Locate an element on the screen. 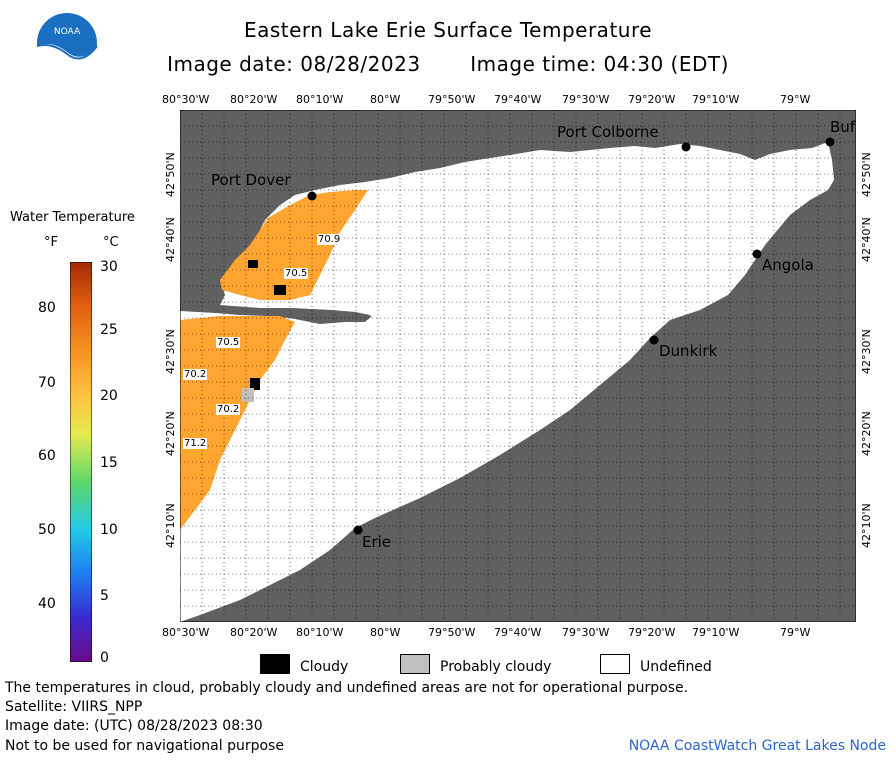  fahrenheit-tick: 80 is located at coordinates (47, 308).